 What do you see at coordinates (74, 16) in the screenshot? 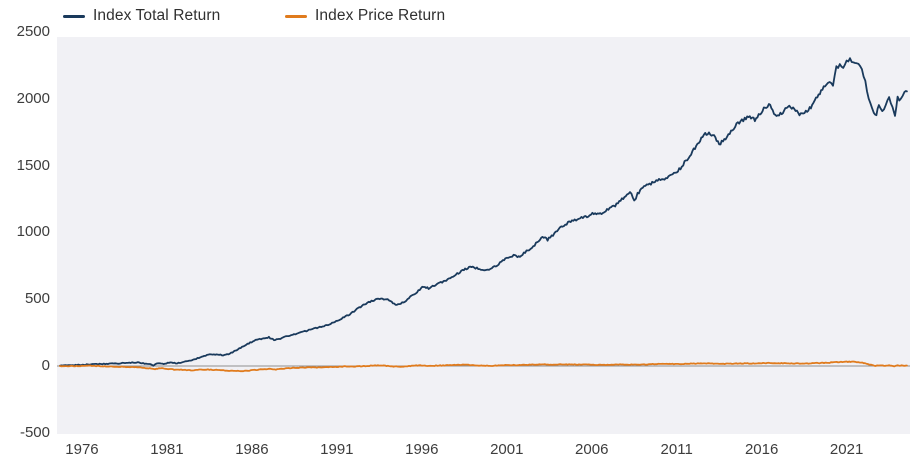
I see `total-return-line-swatch-icon` at bounding box center [74, 16].